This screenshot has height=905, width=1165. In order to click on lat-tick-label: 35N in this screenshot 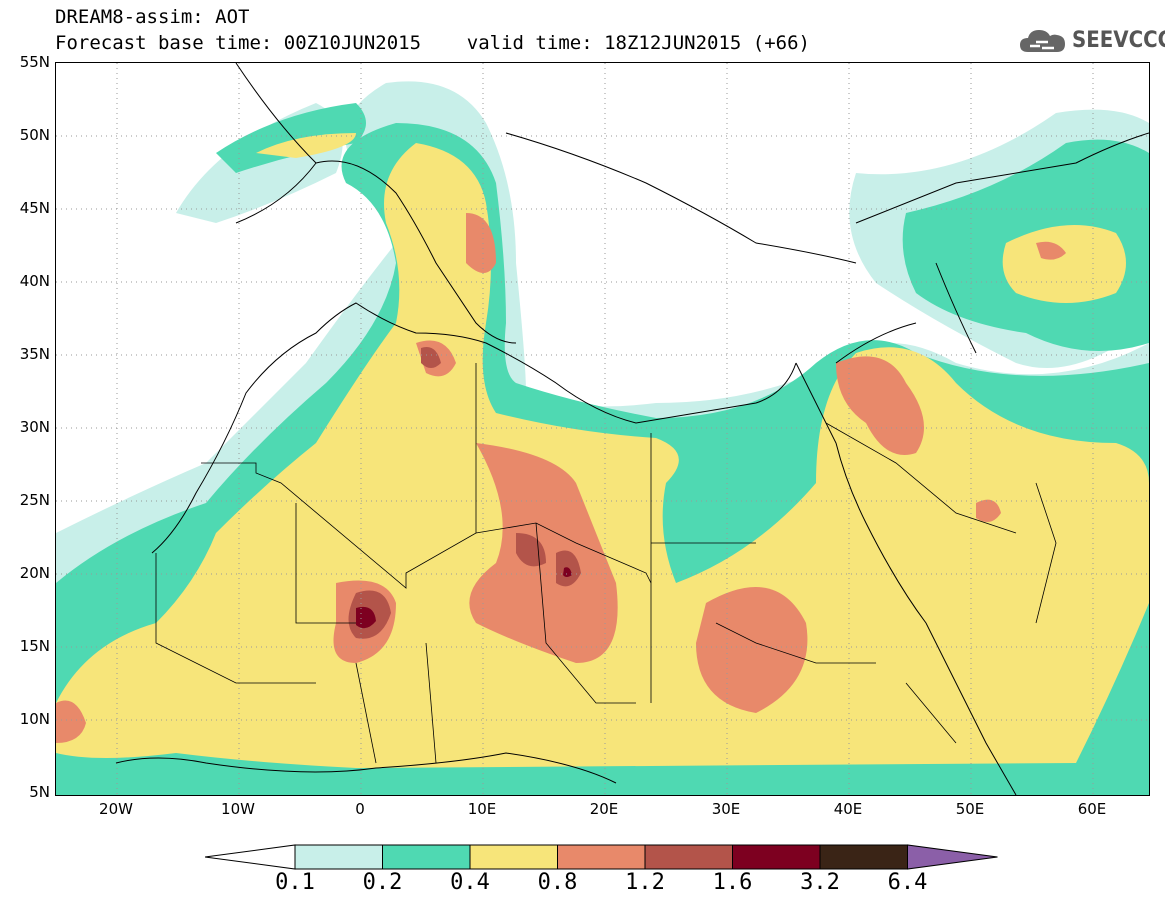, I will do `click(34, 354)`.